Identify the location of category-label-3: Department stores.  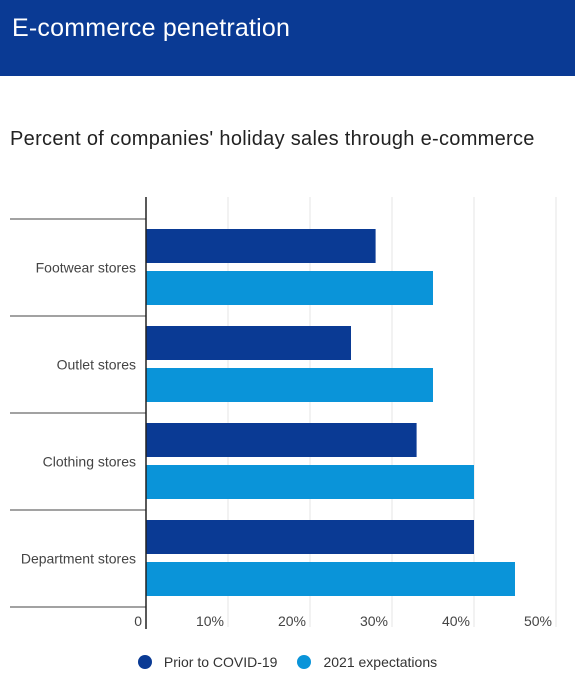
(78, 559).